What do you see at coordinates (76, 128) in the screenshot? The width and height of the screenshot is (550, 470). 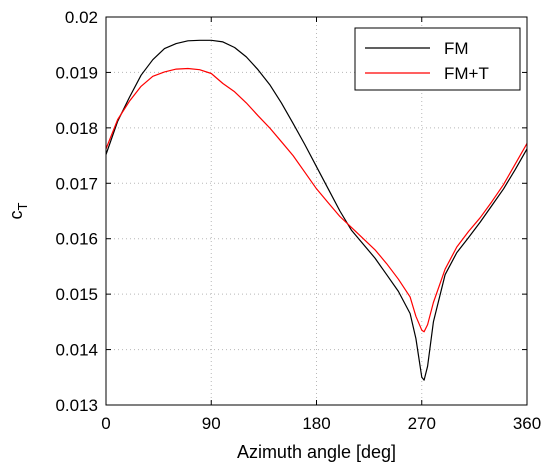 I see `y-tick-label: 0.018` at bounding box center [76, 128].